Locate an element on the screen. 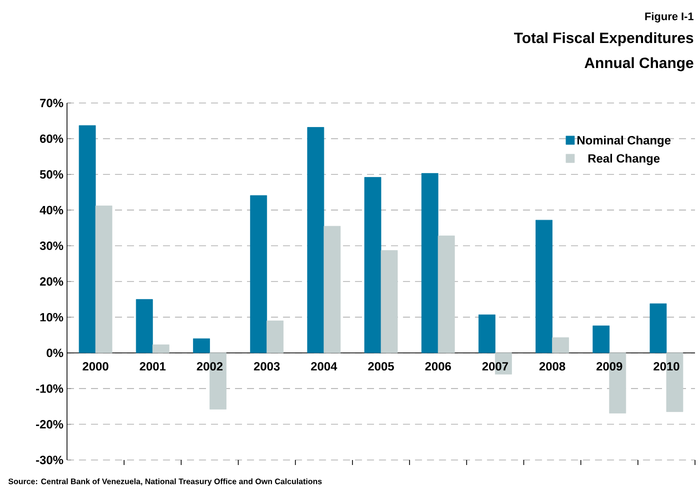 Image resolution: width=700 pixels, height=491 pixels. y-tick-label: 50% is located at coordinates (52, 174).